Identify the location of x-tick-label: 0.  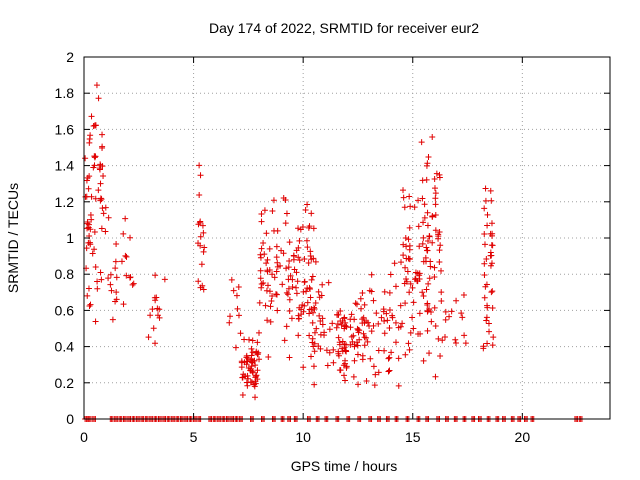
(84, 437).